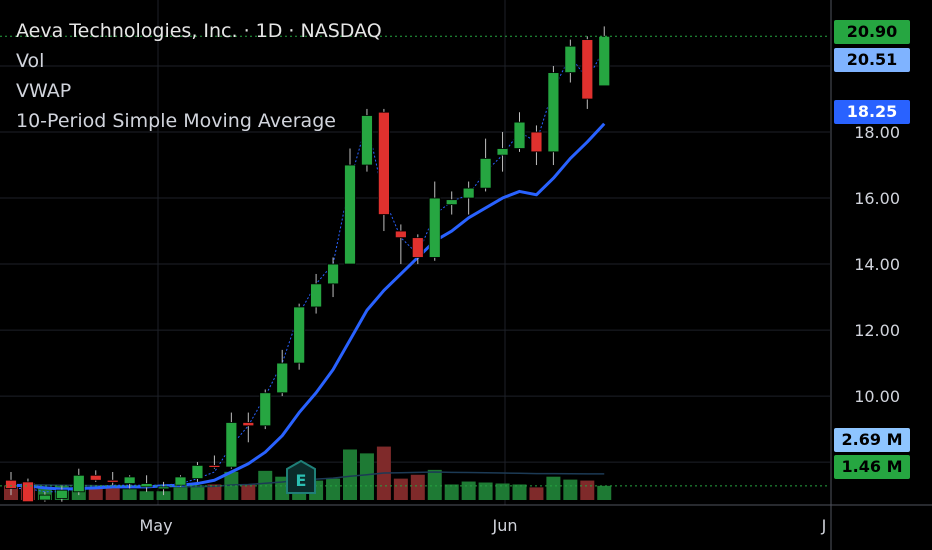  I want to click on last-price-tag: 20.90, so click(872, 32).